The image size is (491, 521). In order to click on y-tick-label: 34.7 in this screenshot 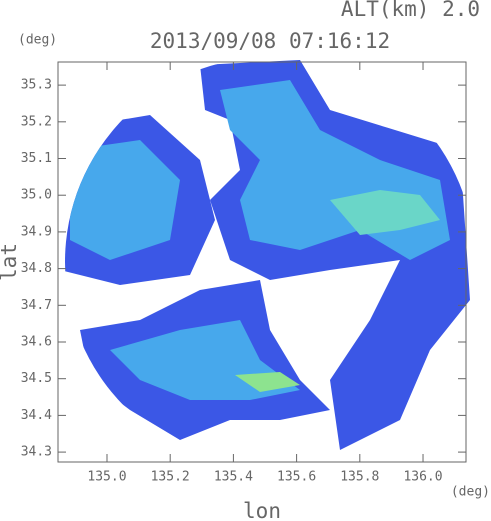, I will do `click(36, 305)`.